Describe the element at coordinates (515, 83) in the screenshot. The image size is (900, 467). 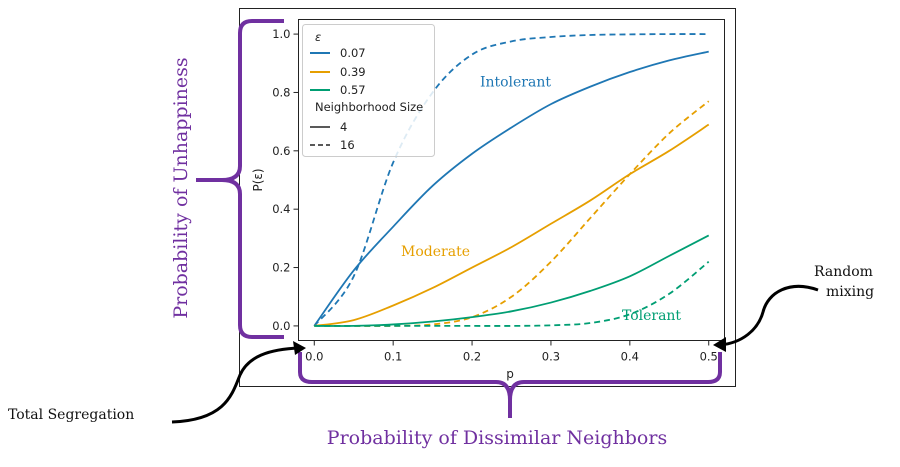
I see `annotation-intolerant: Intolerant` at that location.